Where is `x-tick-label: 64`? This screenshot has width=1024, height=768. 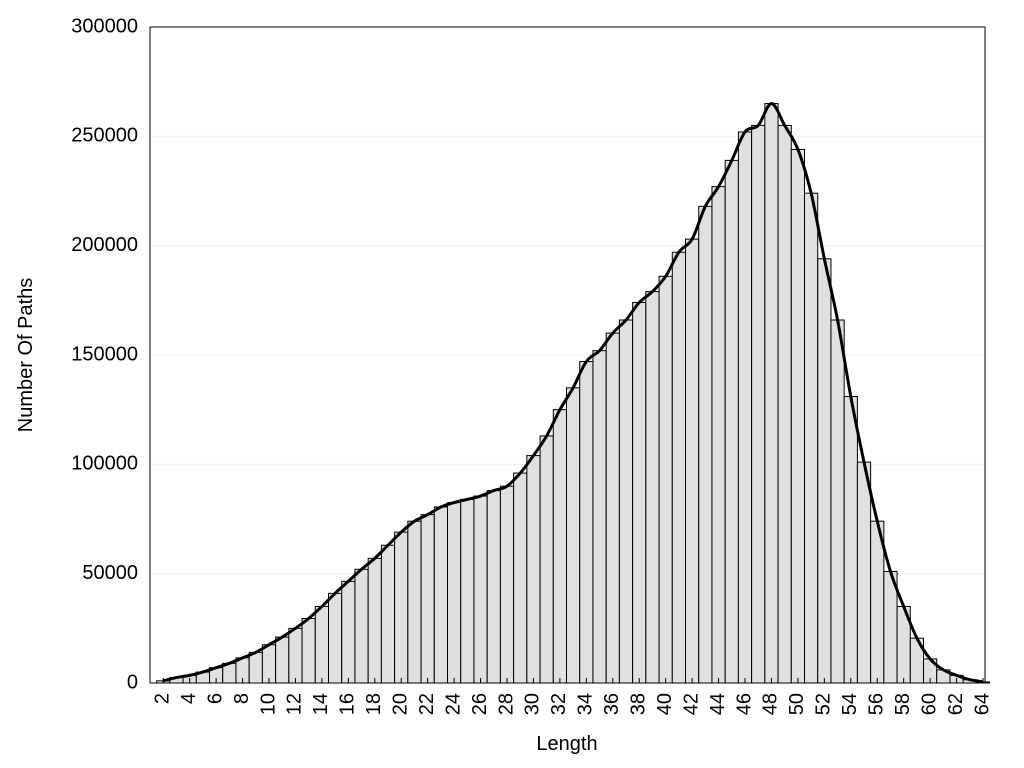 x-tick-label: 64 is located at coordinates (982, 704).